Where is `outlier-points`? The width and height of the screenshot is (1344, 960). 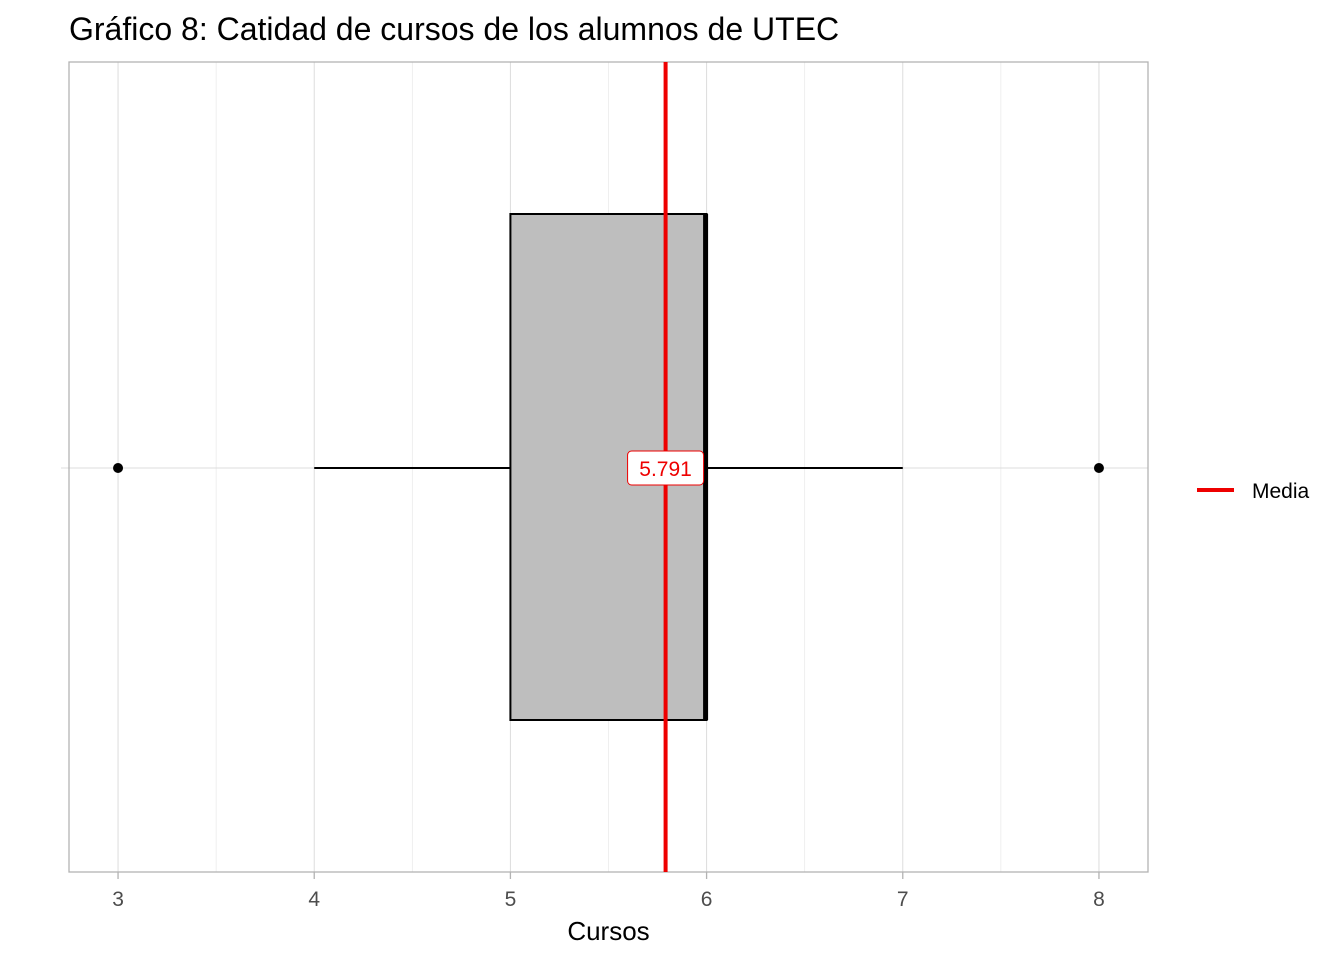 outlier-points is located at coordinates (608, 468).